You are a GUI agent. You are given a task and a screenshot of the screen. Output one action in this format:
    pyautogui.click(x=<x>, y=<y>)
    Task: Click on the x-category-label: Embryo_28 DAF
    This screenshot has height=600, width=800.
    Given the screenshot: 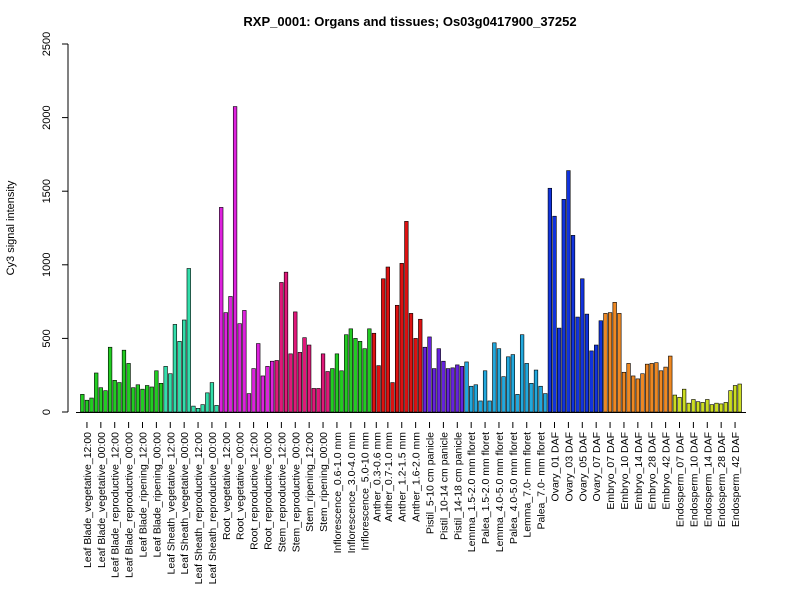 What is the action you would take?
    pyautogui.click(x=653, y=471)
    